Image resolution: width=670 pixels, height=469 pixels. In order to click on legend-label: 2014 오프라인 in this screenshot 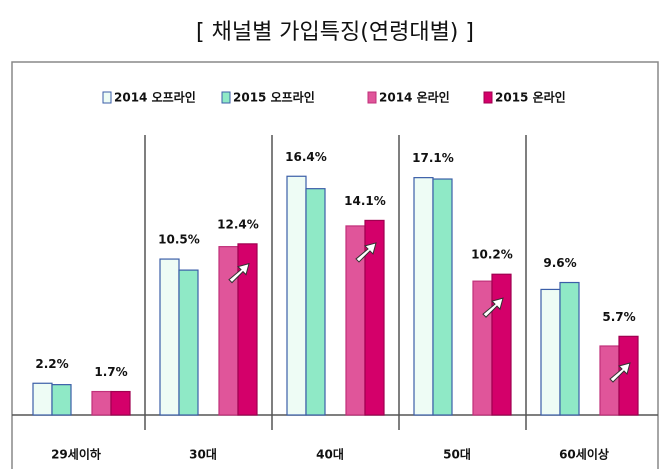, I will do `click(155, 97)`.